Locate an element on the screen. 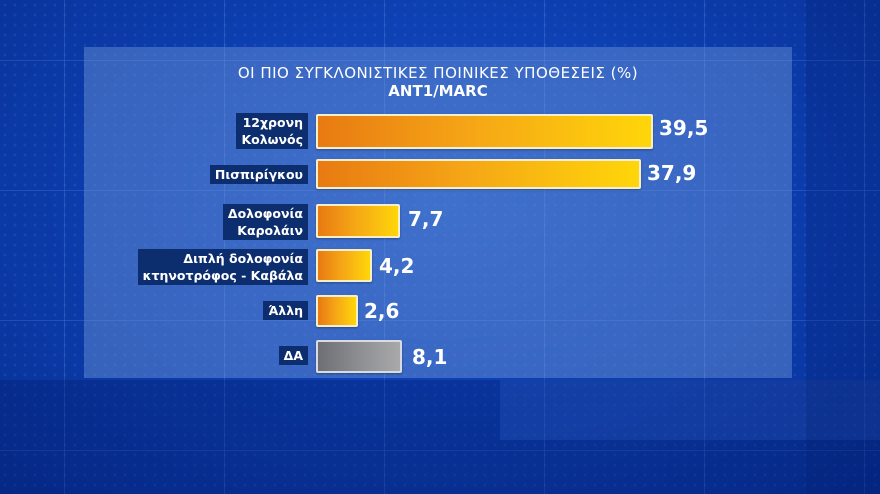  label-line: κτηνοτρόφος - Καβάλα is located at coordinates (222, 275).